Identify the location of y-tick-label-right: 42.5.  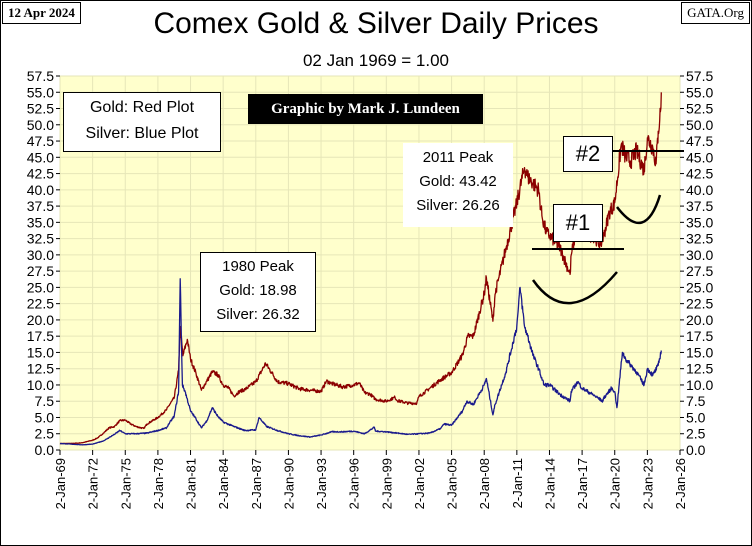
(699, 174).